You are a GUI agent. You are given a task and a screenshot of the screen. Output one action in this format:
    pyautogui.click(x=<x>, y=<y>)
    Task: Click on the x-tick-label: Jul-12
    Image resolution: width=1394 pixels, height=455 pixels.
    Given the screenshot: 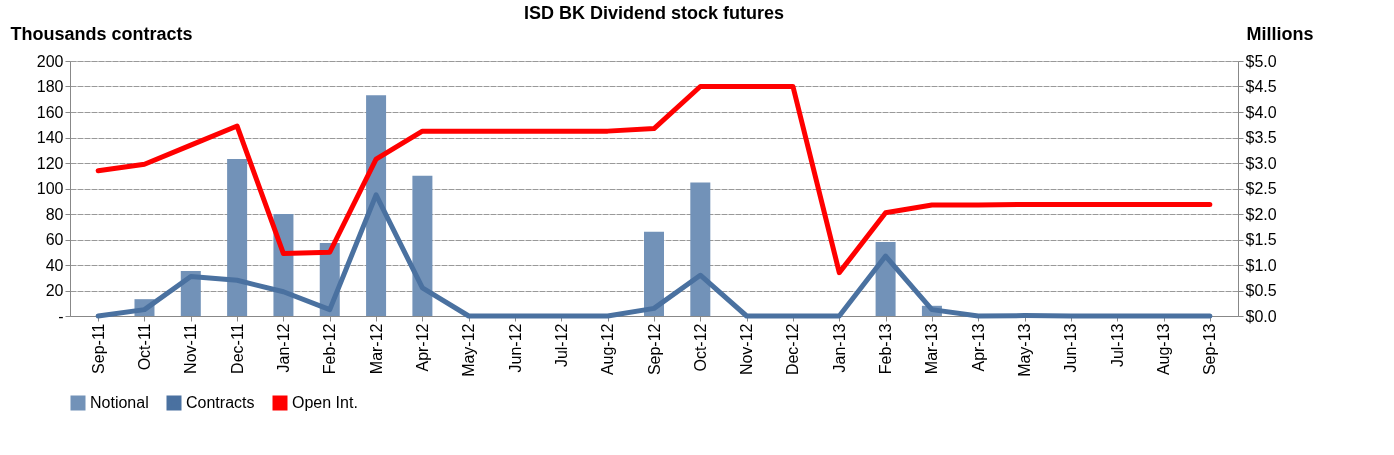 What is the action you would take?
    pyautogui.click(x=561, y=345)
    